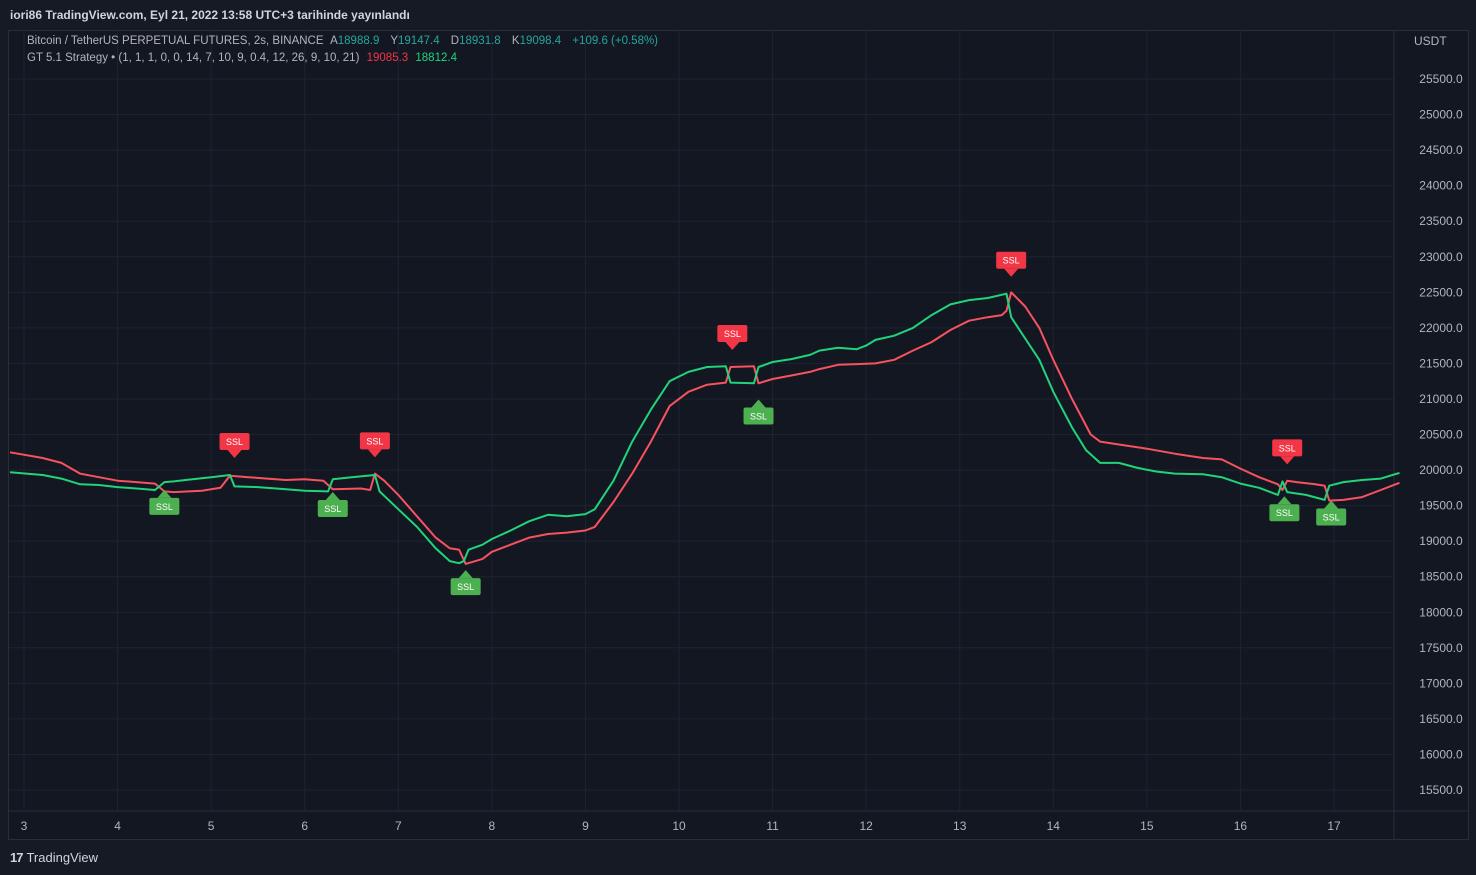 This screenshot has height=875, width=1476. I want to click on brand-name: TradingView, so click(62, 857).